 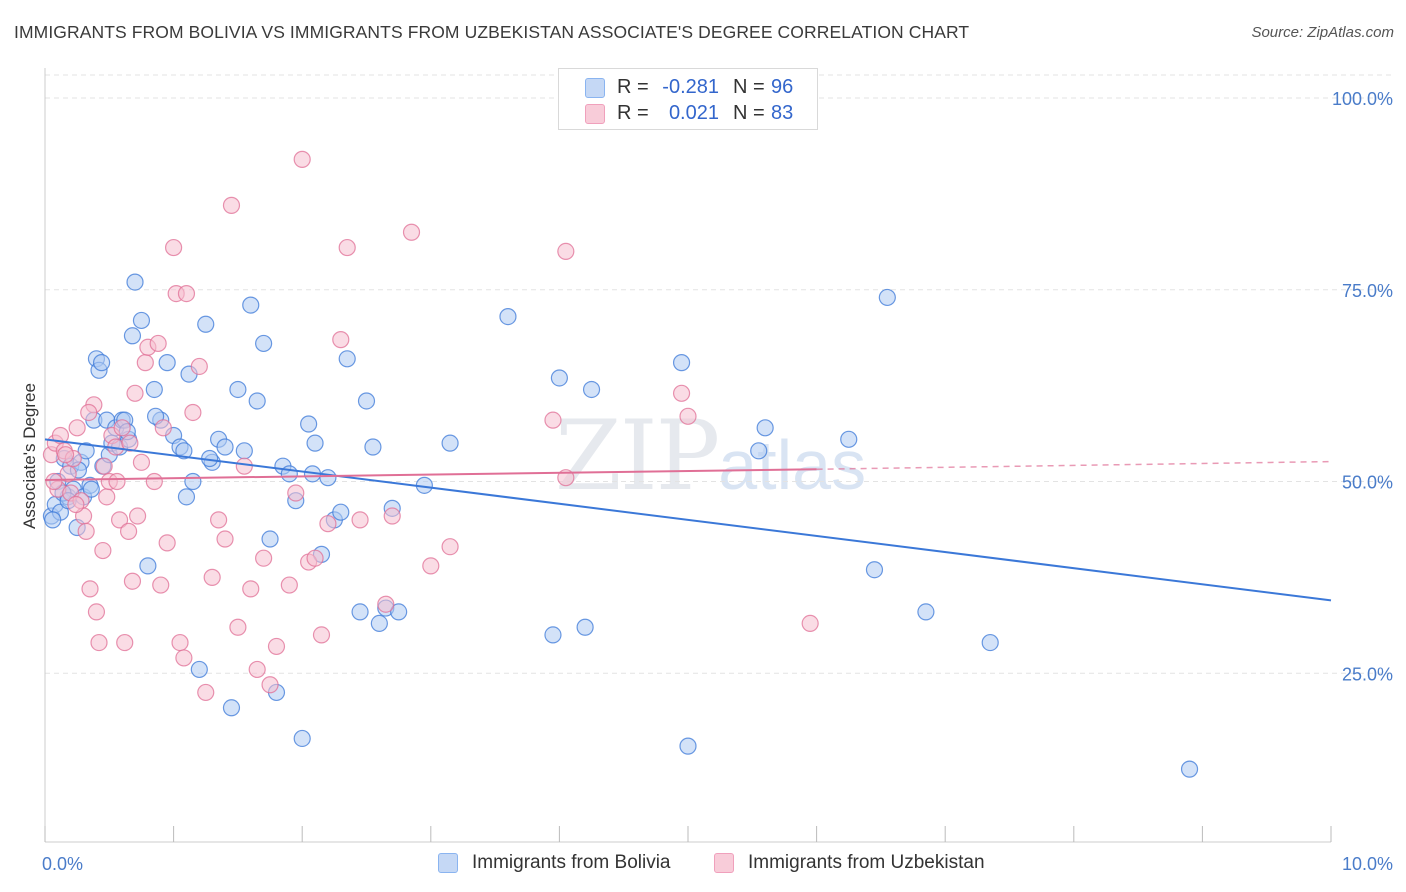 What do you see at coordinates (1367, 483) in the screenshot?
I see `y-tick-label: 50.0%` at bounding box center [1367, 483].